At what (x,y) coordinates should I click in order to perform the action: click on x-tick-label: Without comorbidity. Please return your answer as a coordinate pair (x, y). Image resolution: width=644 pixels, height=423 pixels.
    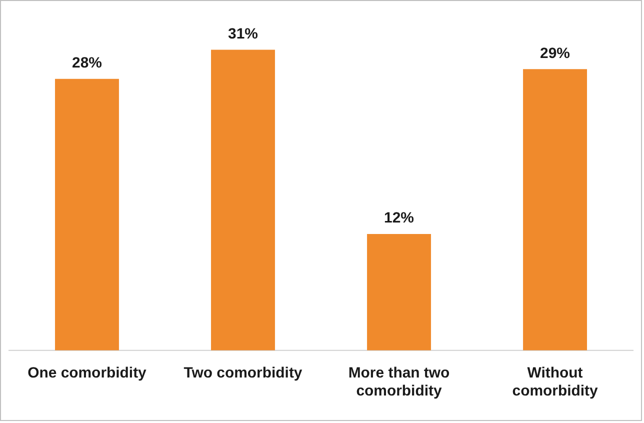
    Looking at the image, I should click on (555, 382).